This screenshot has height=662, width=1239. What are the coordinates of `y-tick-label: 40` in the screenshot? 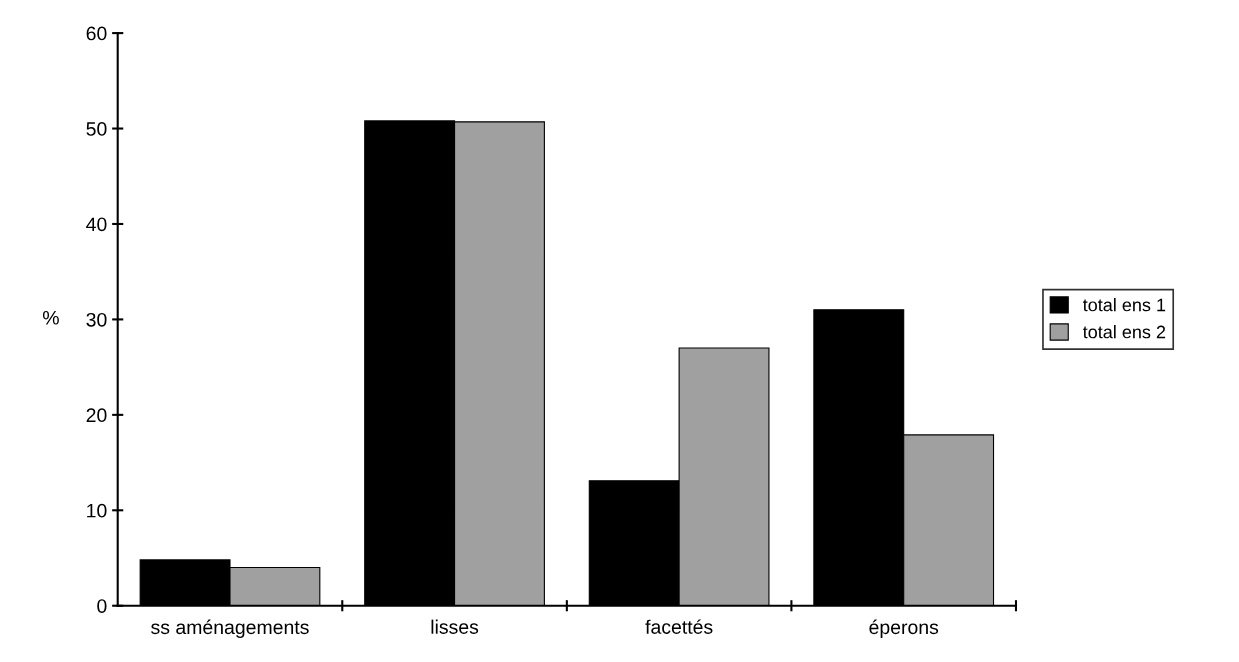 It's located at (96, 224).